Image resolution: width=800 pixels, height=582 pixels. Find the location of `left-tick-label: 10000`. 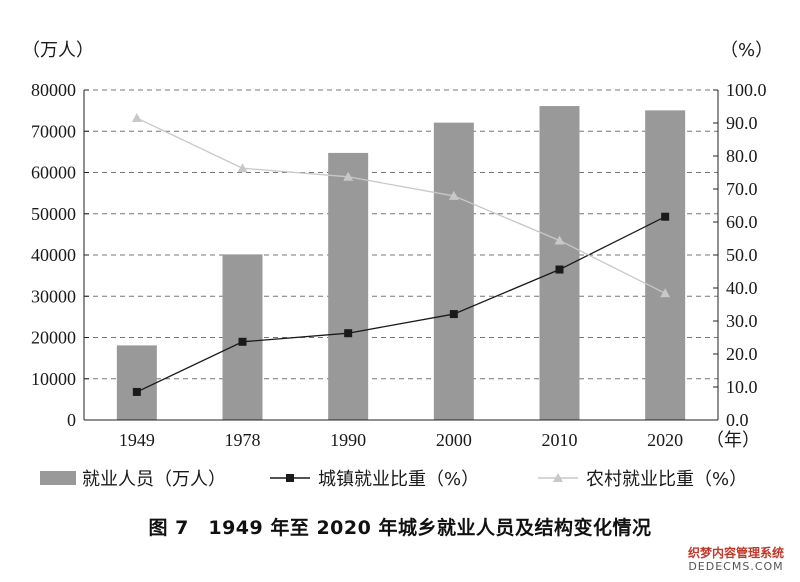

left-tick-label: 10000 is located at coordinates (53, 379).